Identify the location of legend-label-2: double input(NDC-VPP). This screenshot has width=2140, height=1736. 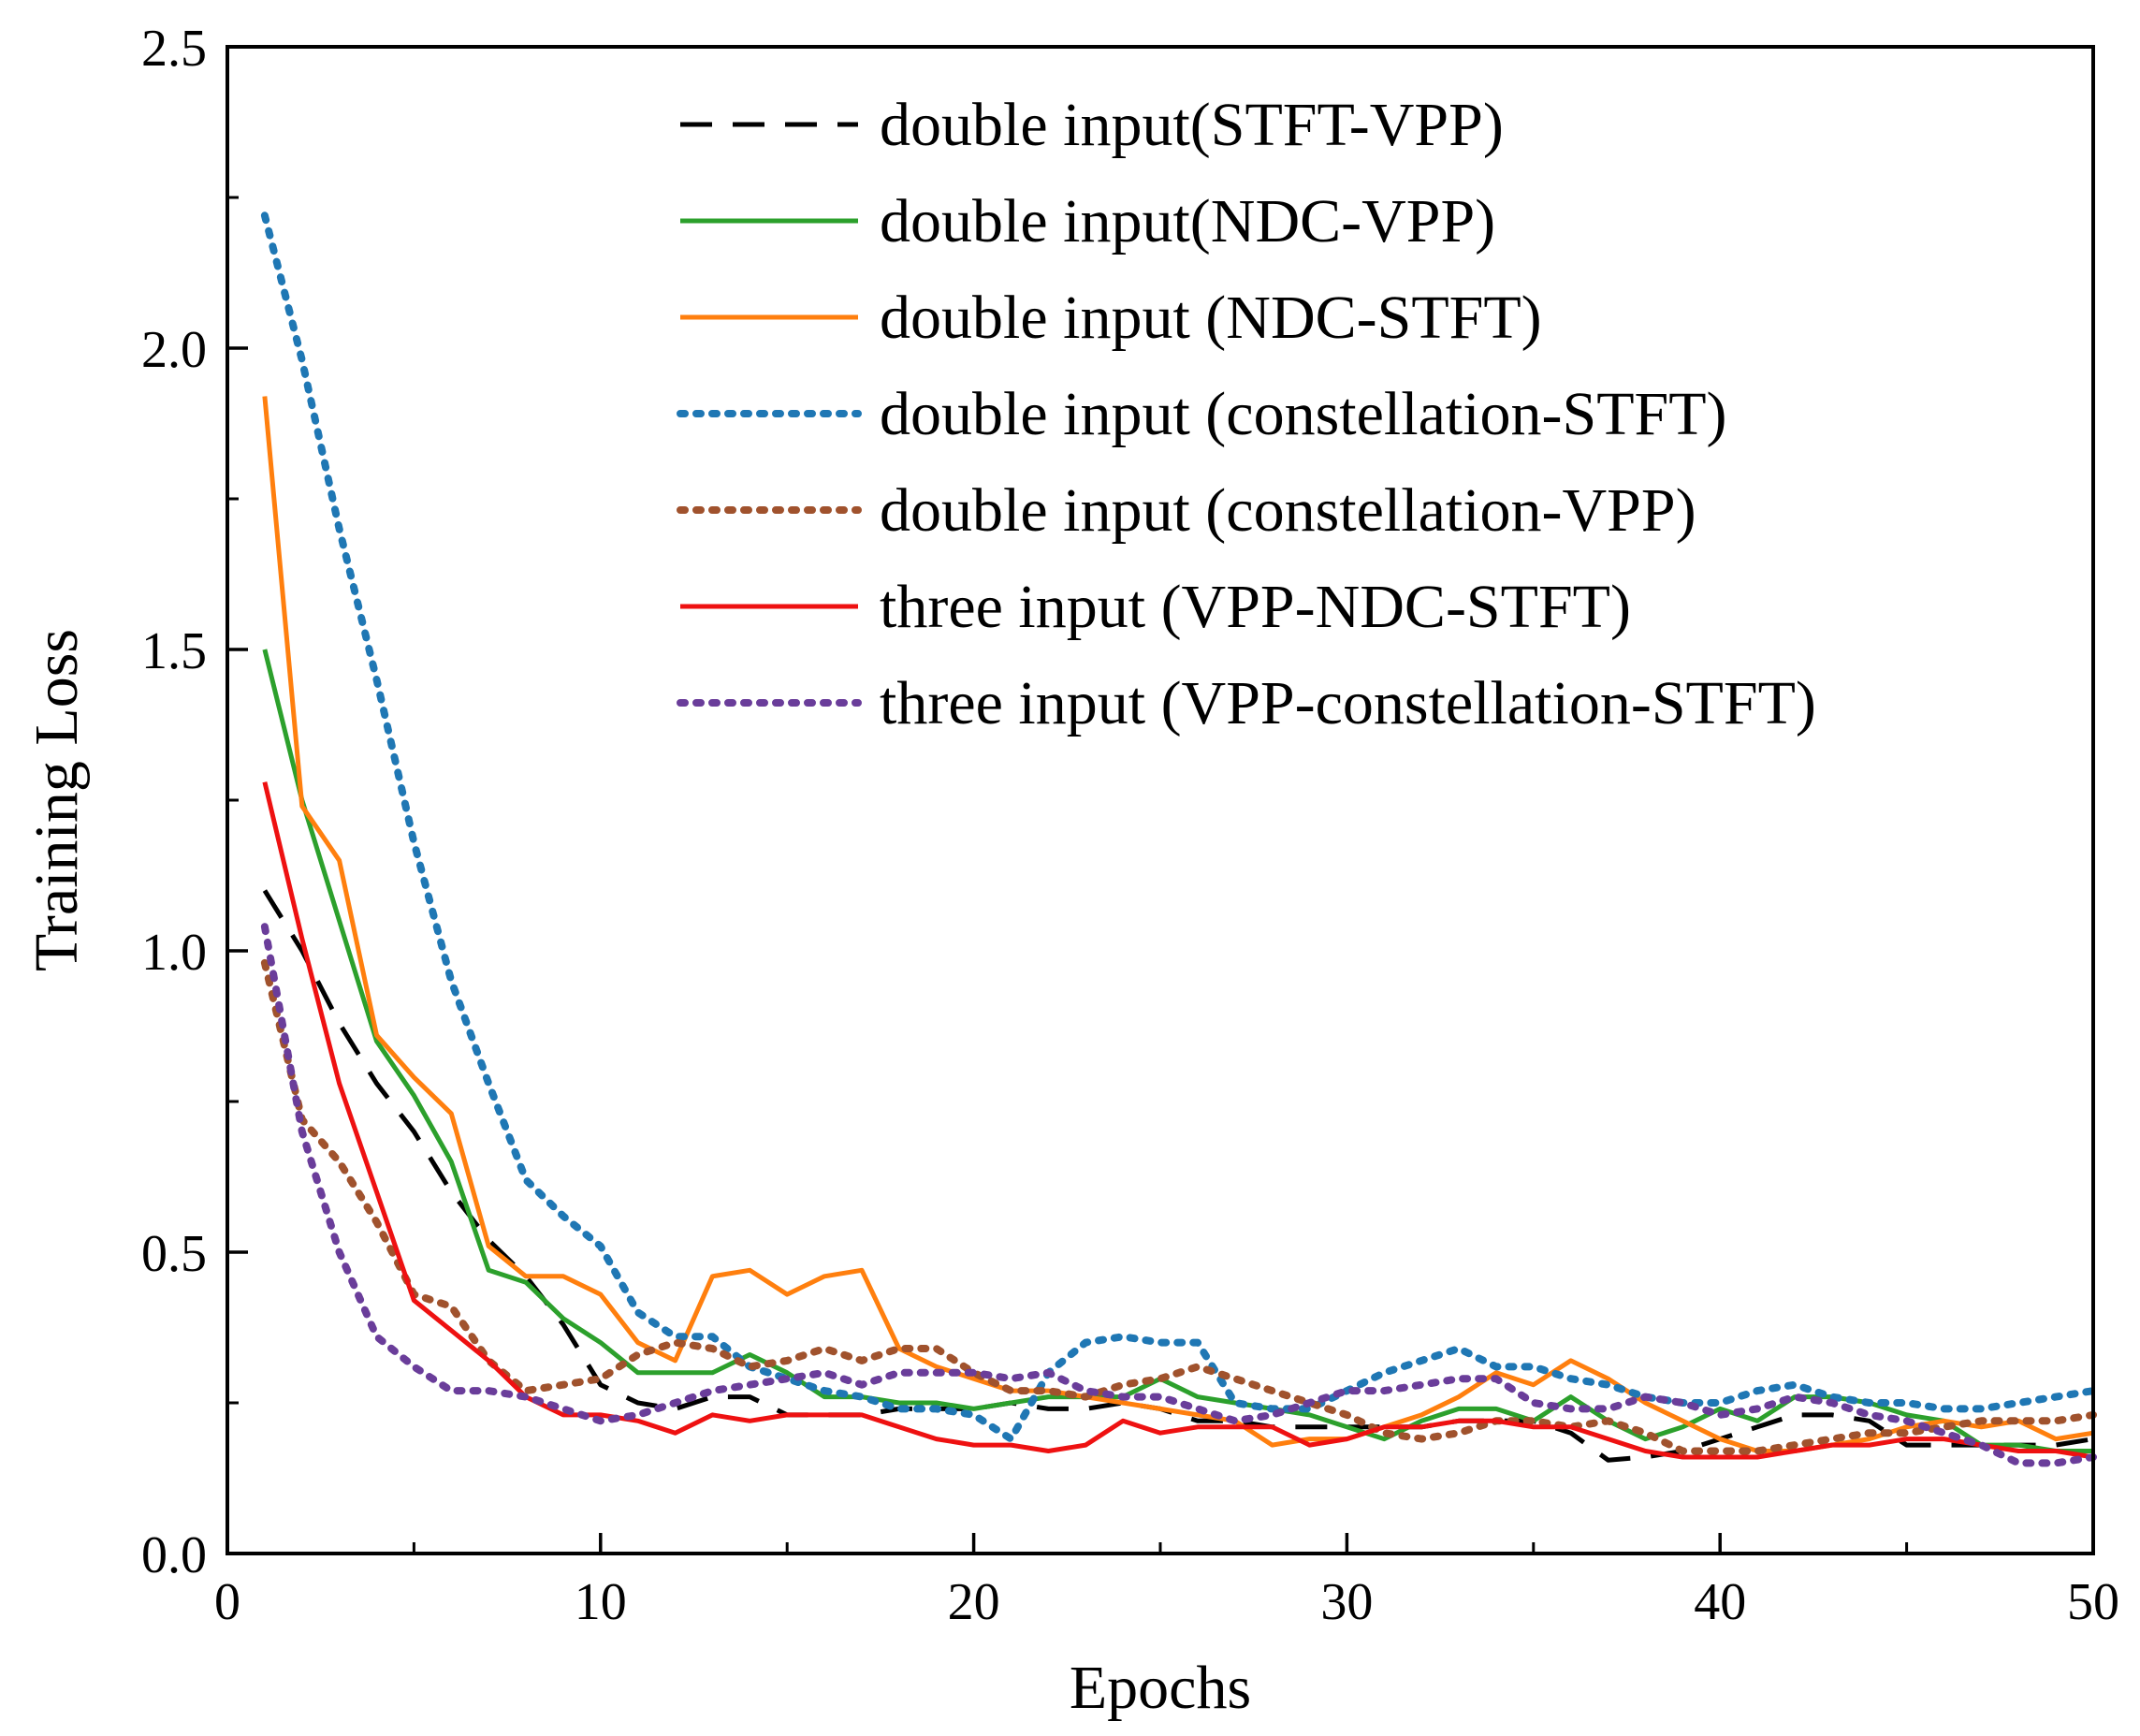
(1187, 221).